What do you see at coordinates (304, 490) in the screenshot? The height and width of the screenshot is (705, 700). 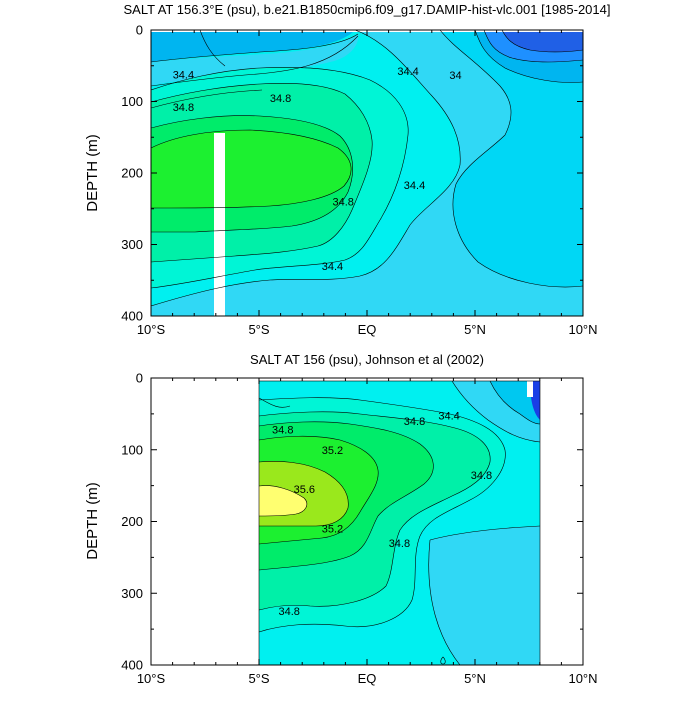 I see `contour-label: 35.6` at bounding box center [304, 490].